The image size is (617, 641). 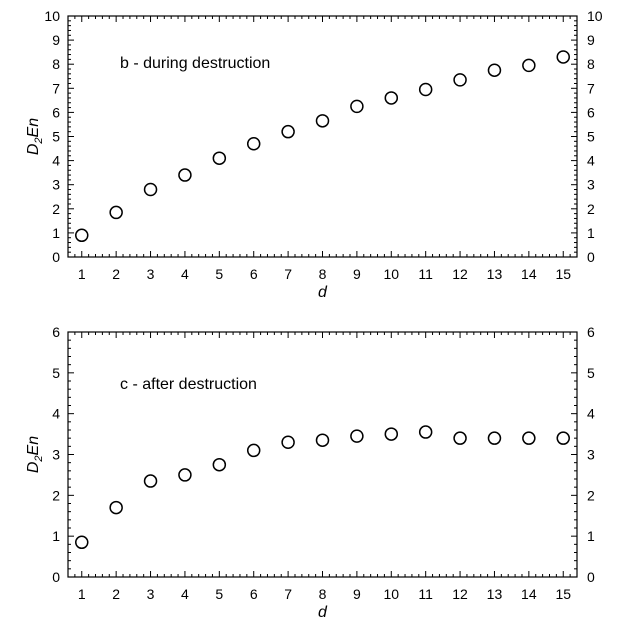 I want to click on y-tick-label-left: 7, so click(x=56, y=88).